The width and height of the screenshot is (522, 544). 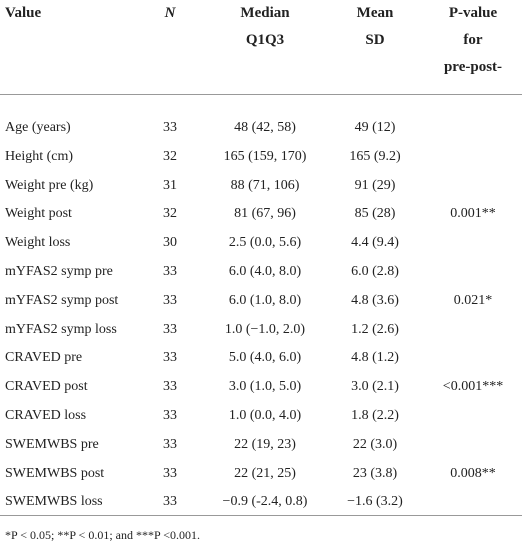 I want to click on table-cell: mYFAS2 symp post, so click(x=62, y=300).